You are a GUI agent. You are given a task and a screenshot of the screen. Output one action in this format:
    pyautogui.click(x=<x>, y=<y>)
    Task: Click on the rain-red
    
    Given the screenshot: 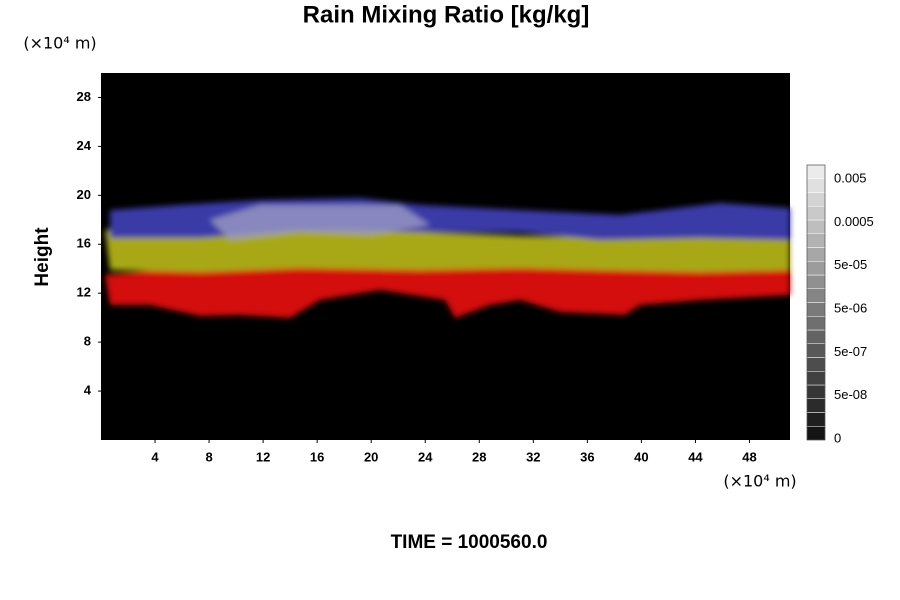 What is the action you would take?
    pyautogui.click(x=447, y=290)
    